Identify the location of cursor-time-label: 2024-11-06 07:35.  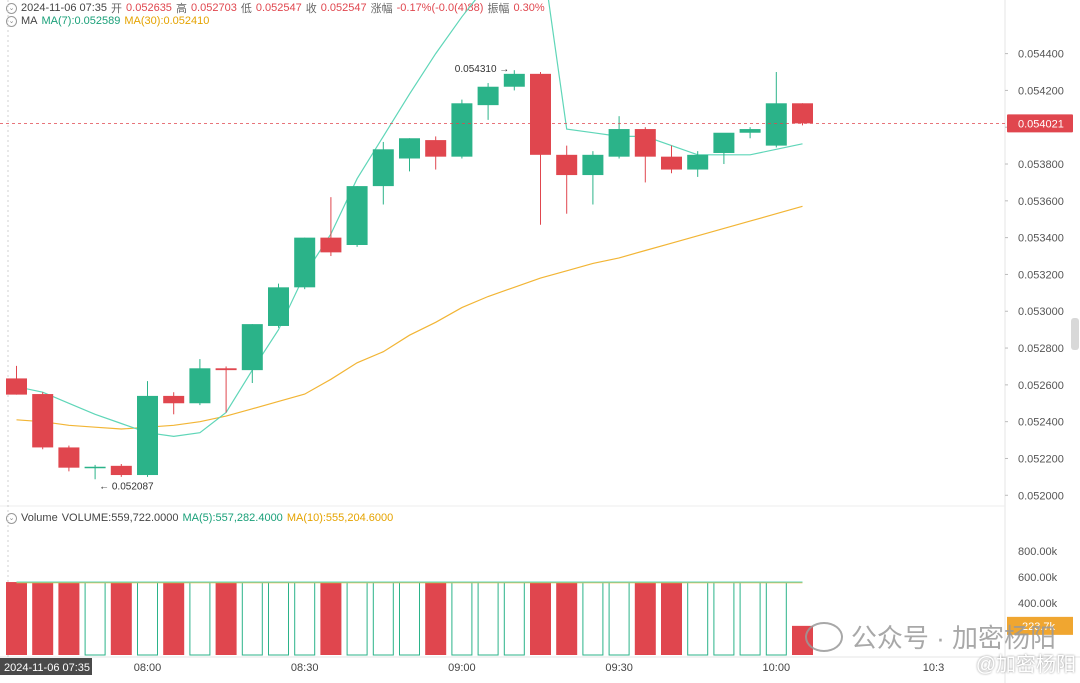
(47, 668).